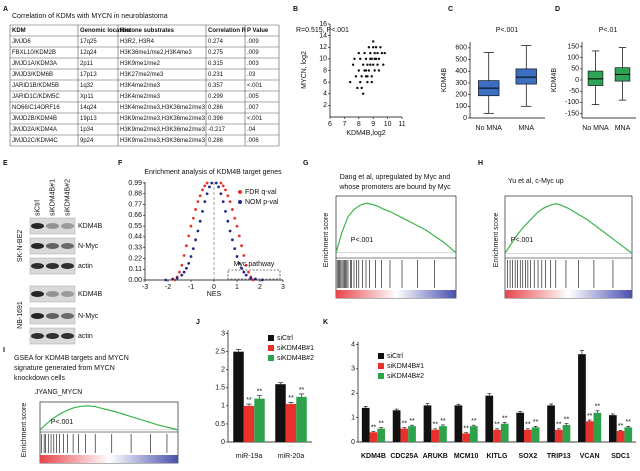 The height and width of the screenshot is (471, 640). Describe the element at coordinates (557, 9) in the screenshot. I see `panel-letter: D` at that location.